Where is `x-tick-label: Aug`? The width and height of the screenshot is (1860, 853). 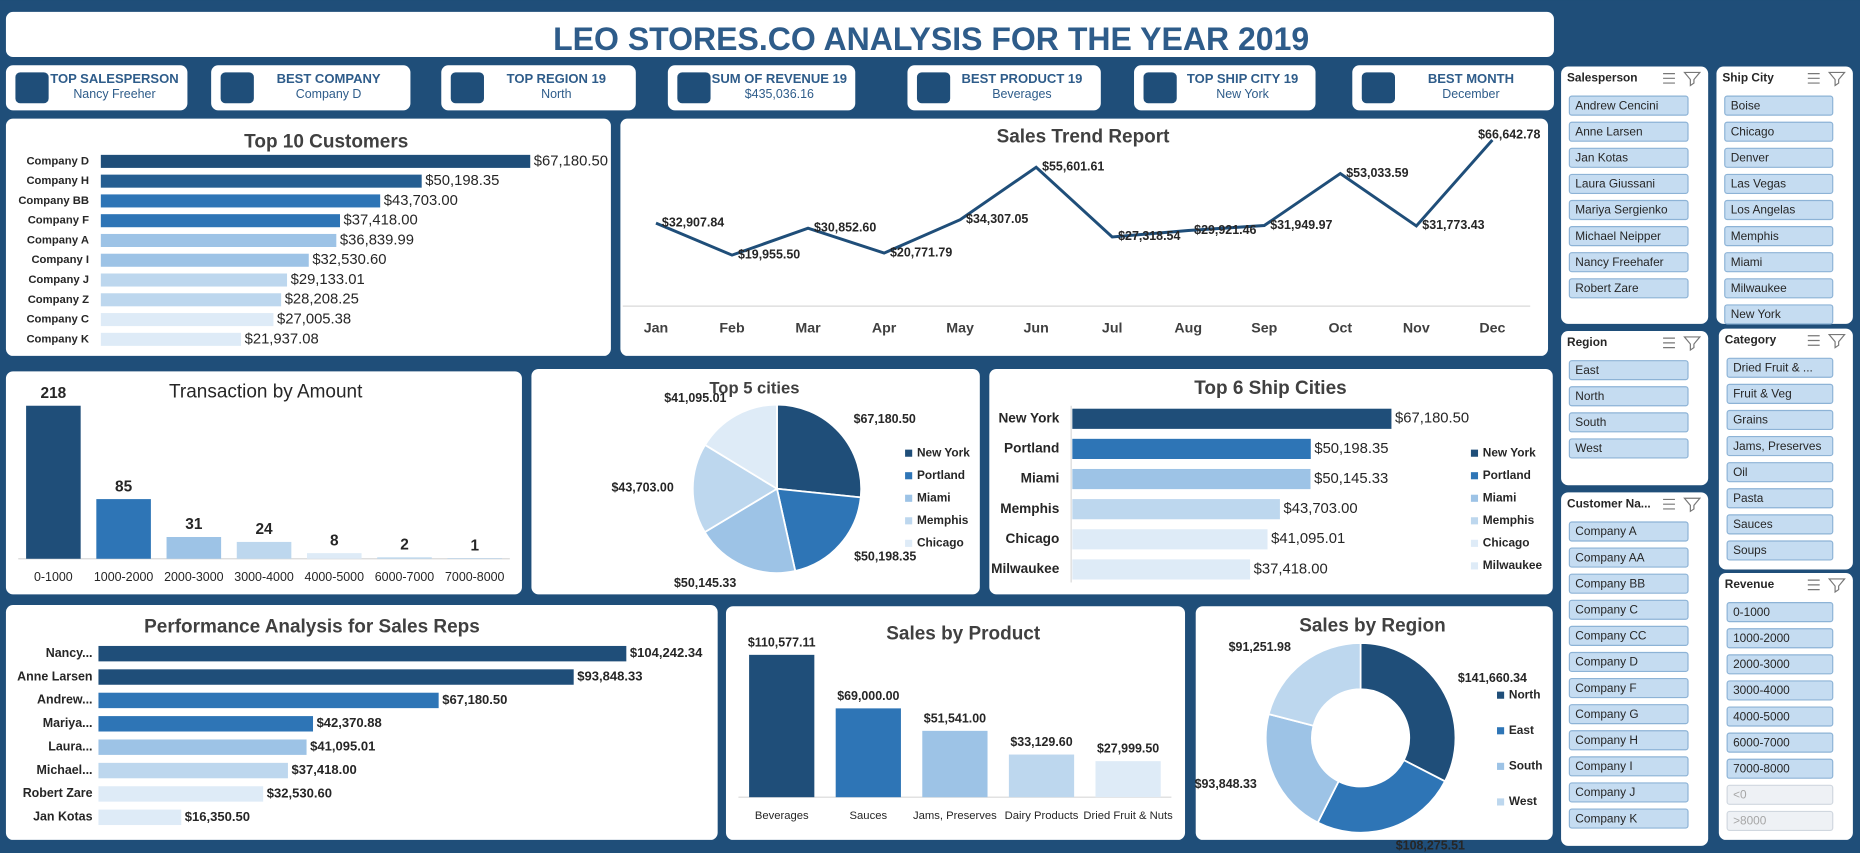
x-tick-label: Aug is located at coordinates (1188, 328).